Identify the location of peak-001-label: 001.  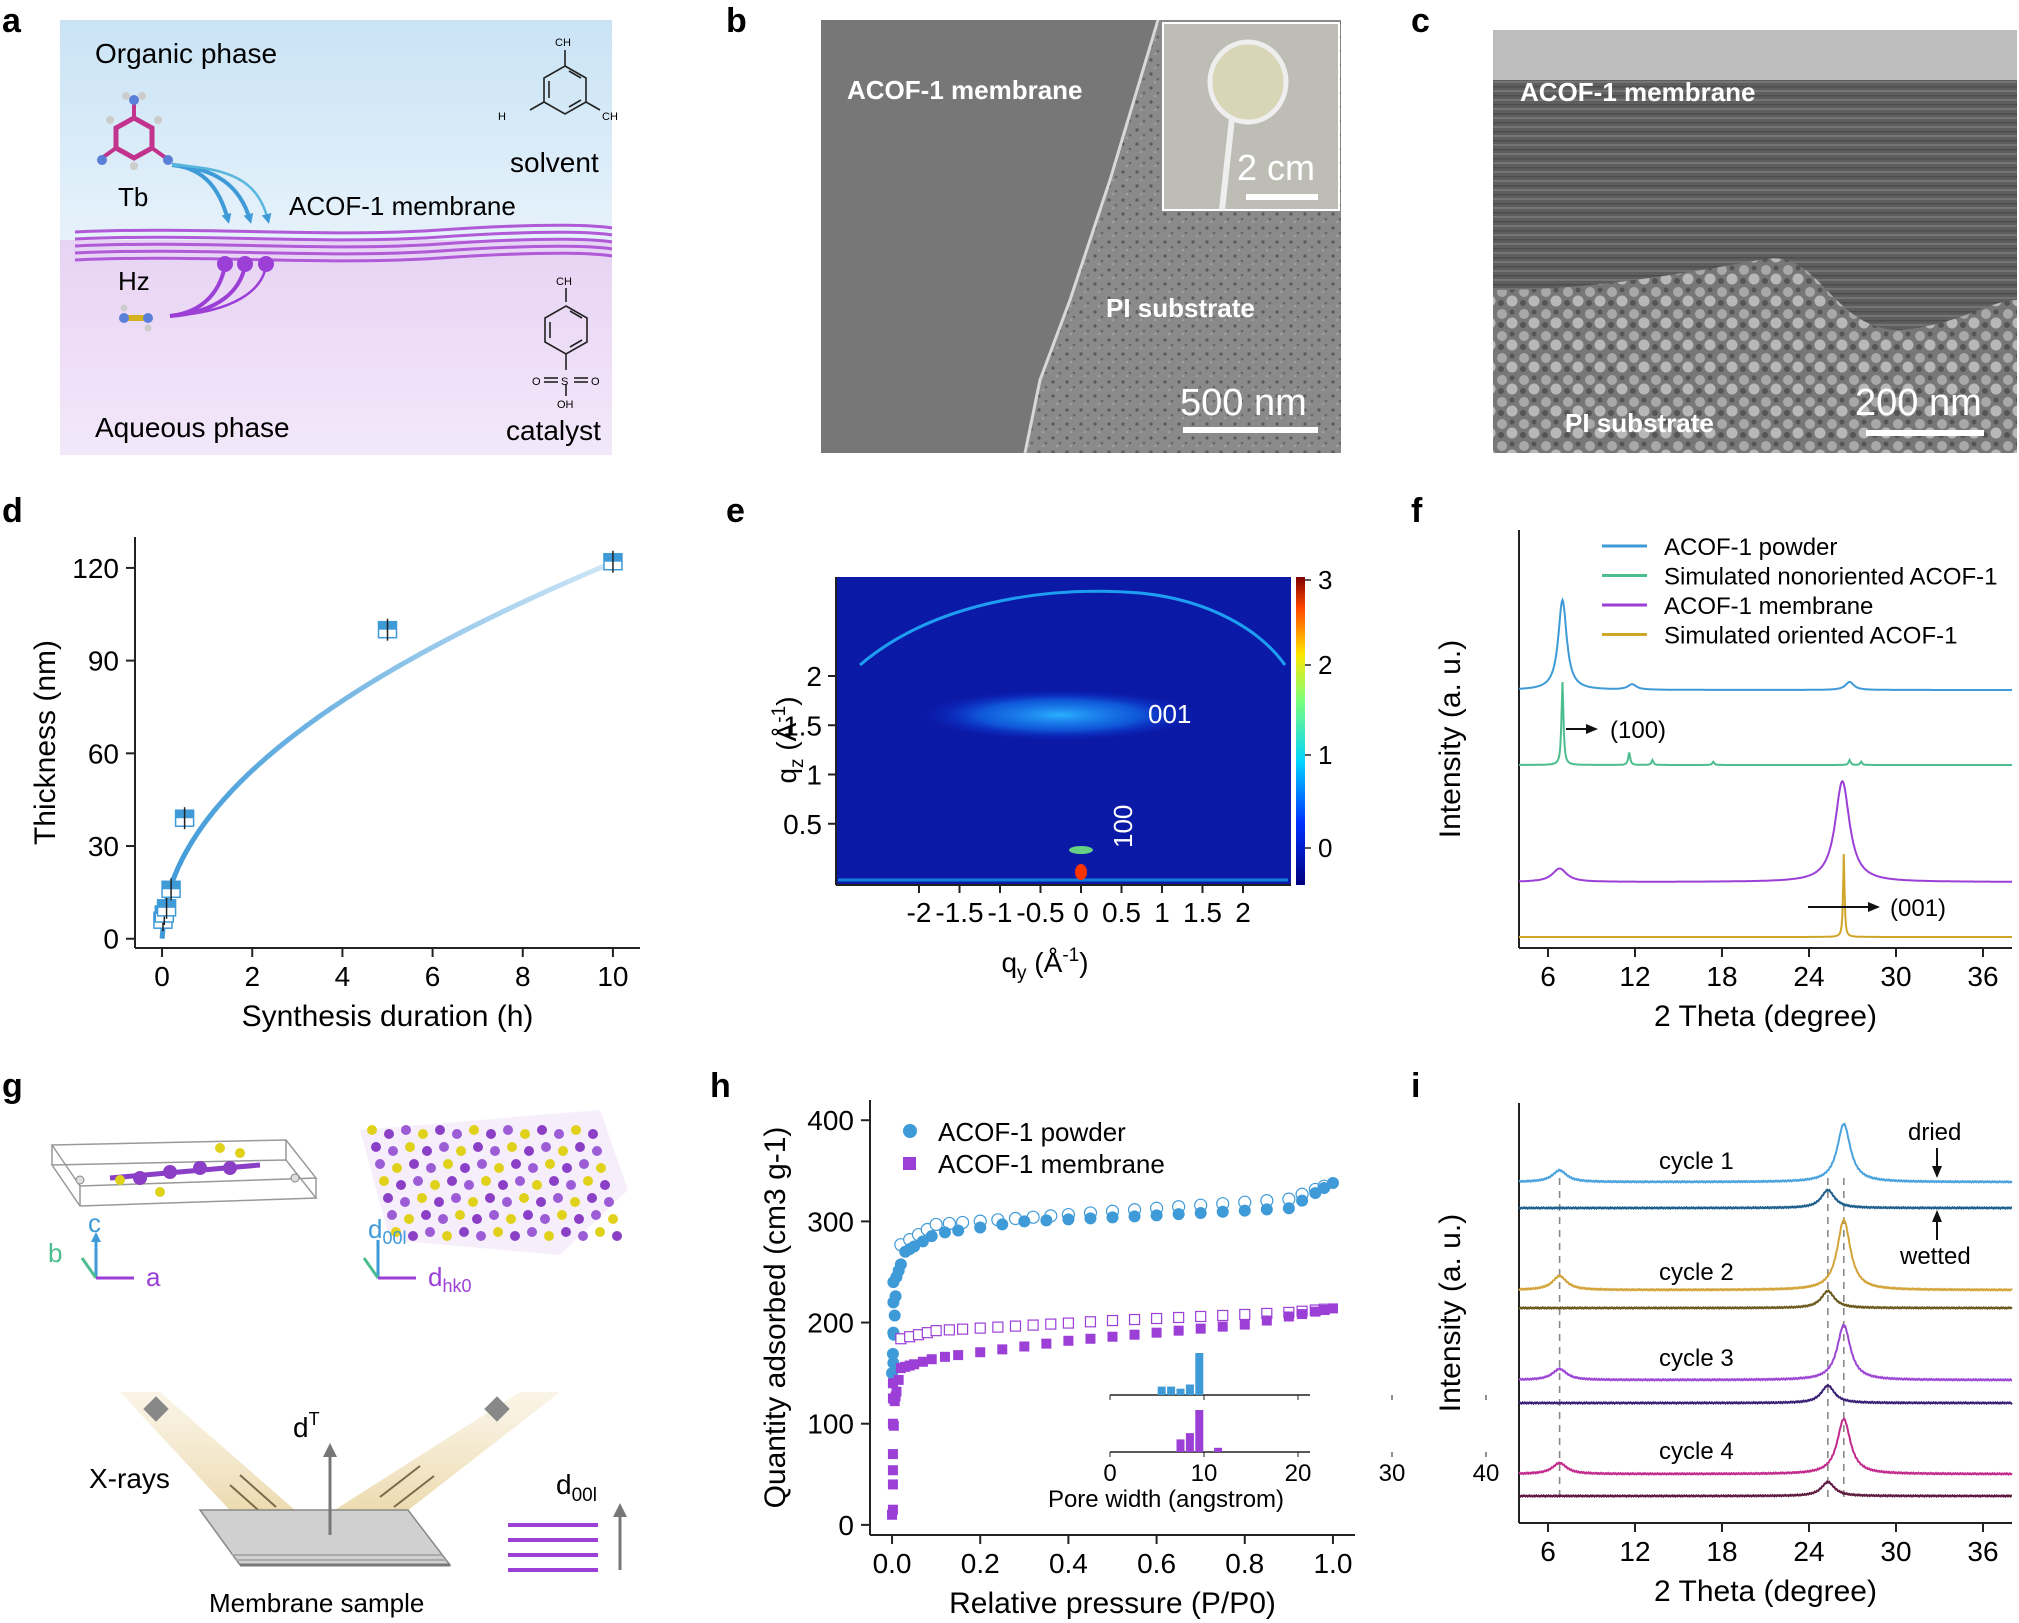
(1169, 714).